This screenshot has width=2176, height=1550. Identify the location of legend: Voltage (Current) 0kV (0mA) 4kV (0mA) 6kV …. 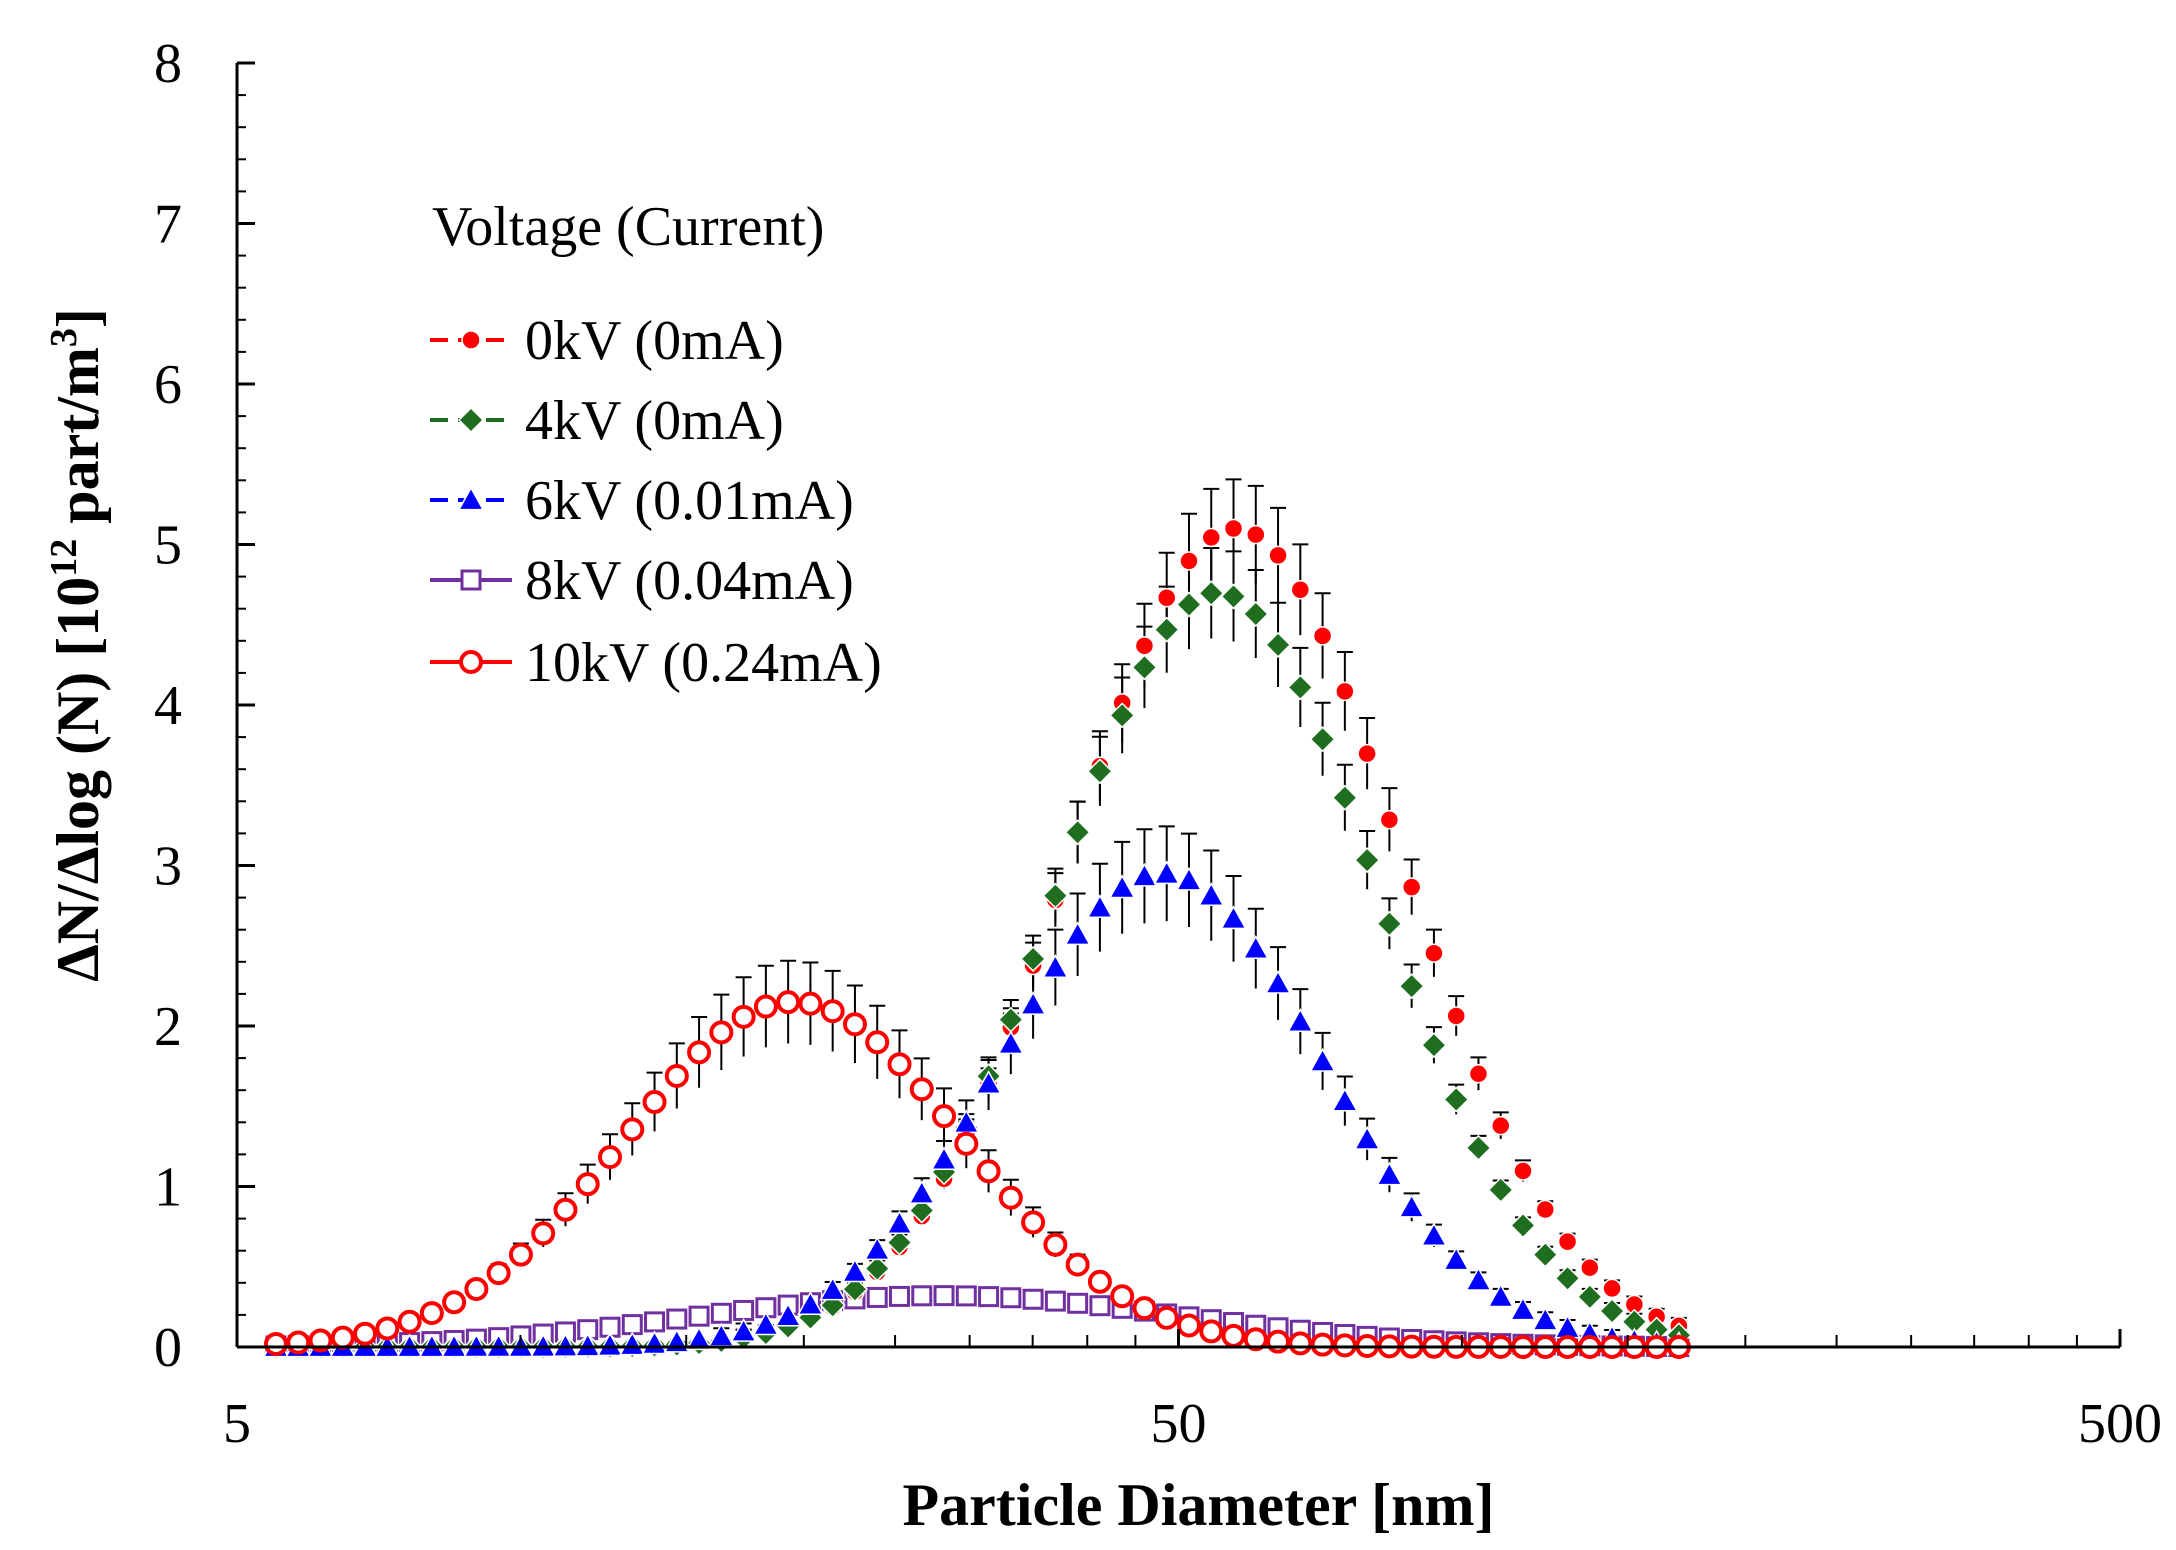
(656, 445).